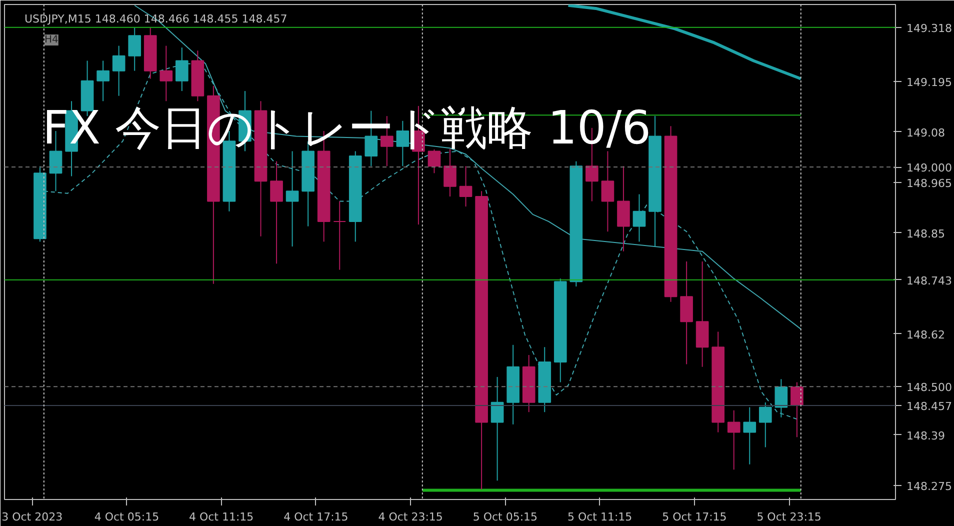 This screenshot has width=954, height=526. What do you see at coordinates (221, 517) in the screenshot?
I see `x-tick-label: 4 Oct 11:15` at bounding box center [221, 517].